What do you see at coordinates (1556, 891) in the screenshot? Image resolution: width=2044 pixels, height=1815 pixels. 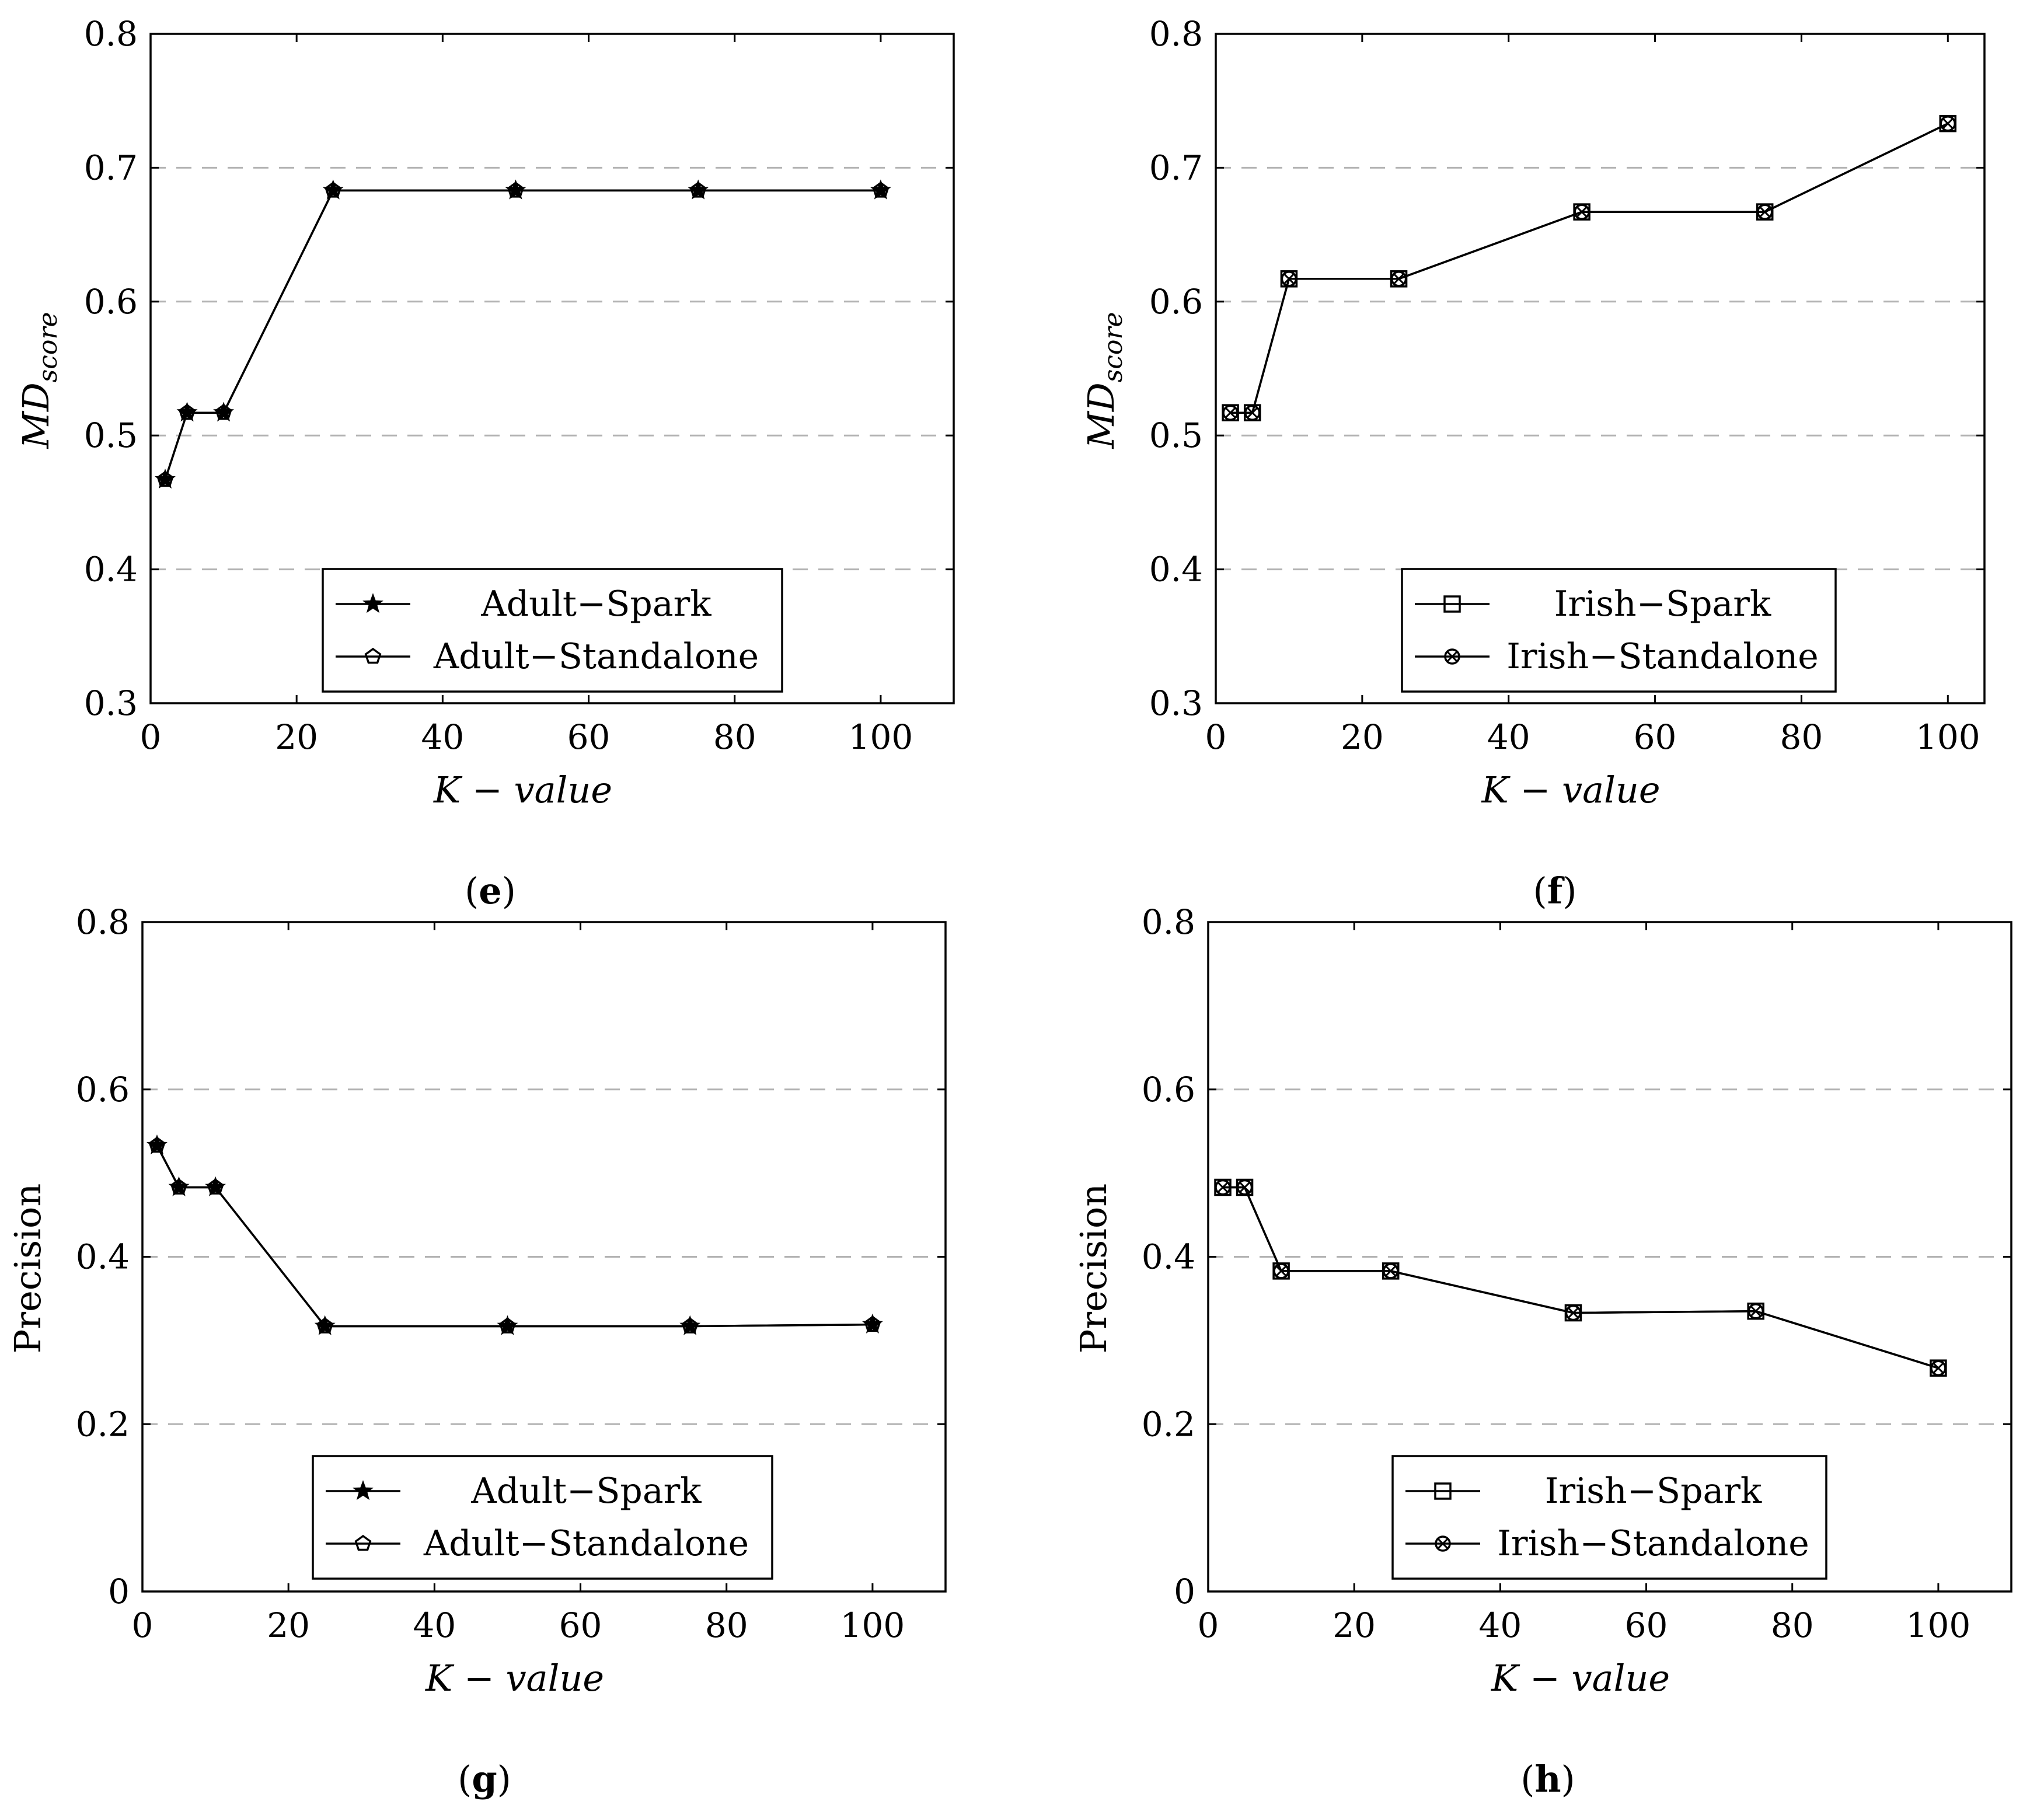 I see `chart-f-caption-letter: f` at bounding box center [1556, 891].